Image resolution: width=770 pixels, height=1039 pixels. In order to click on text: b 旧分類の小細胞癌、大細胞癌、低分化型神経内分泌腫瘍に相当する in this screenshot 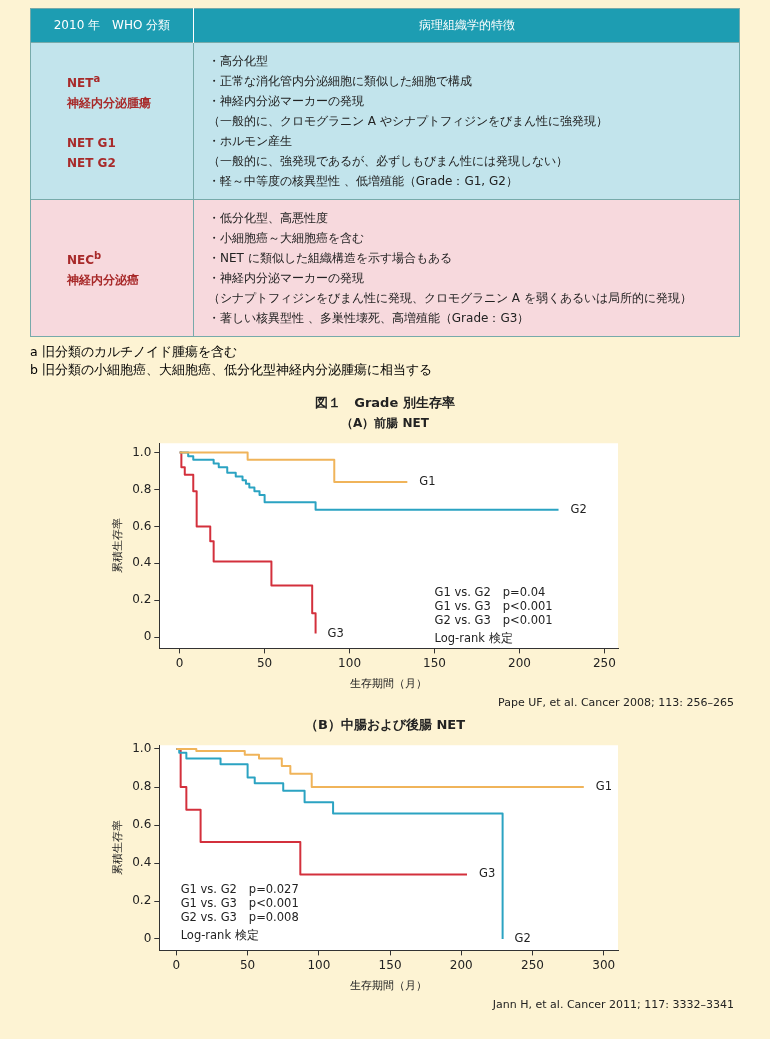, I will do `click(231, 370)`.